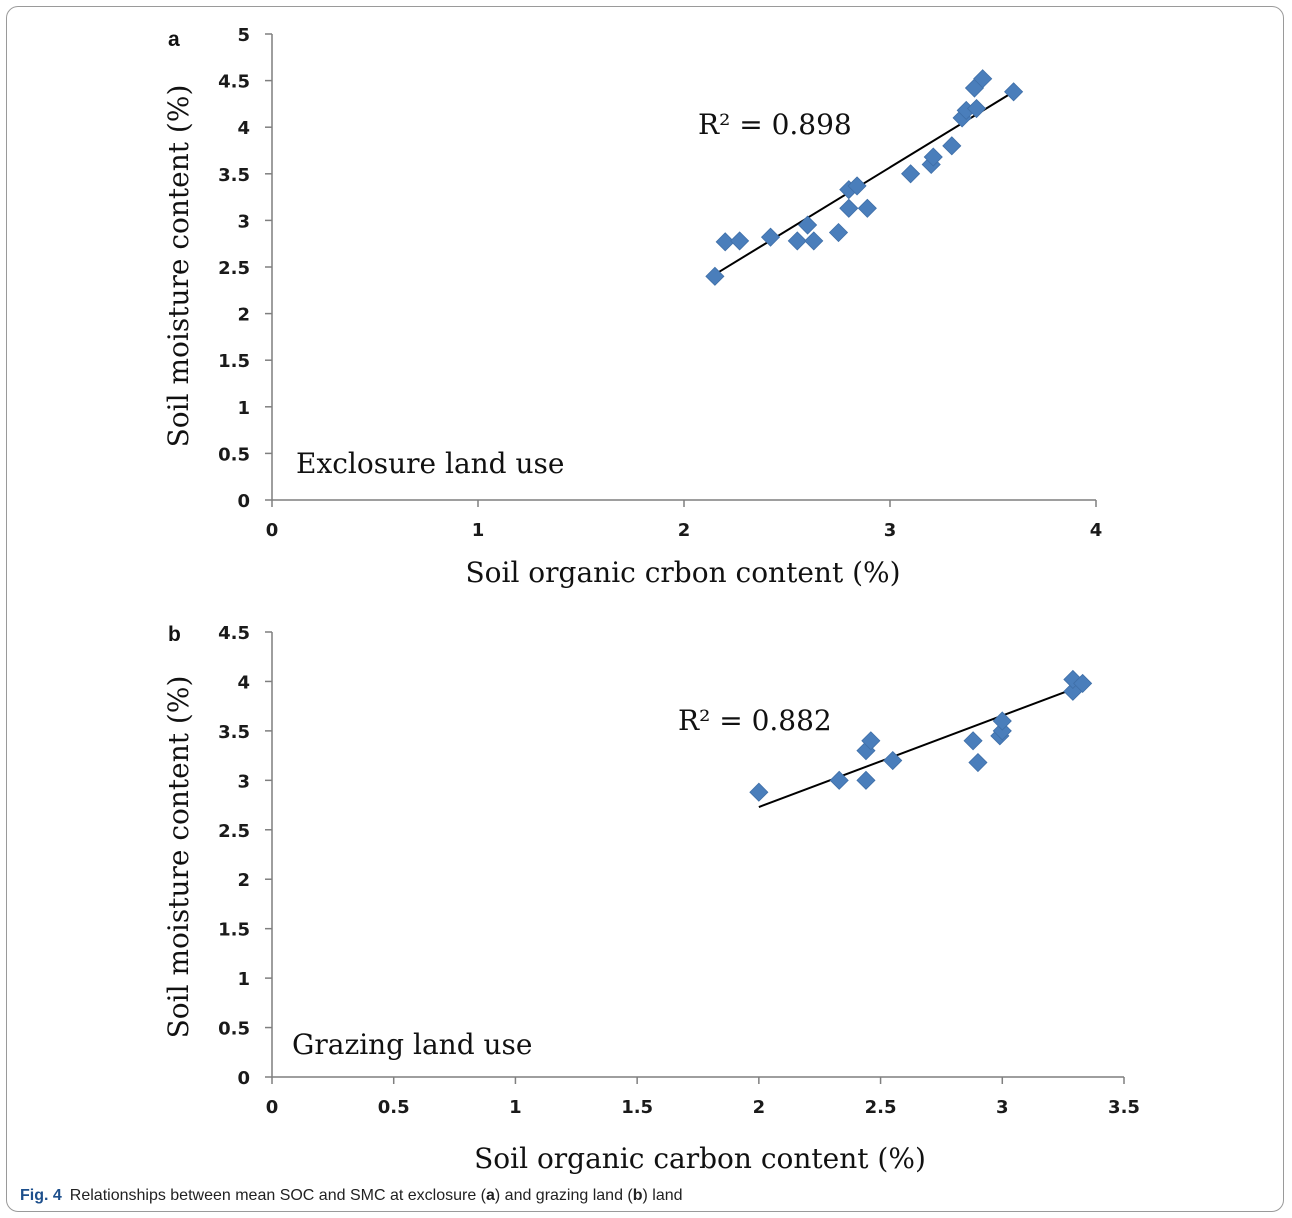 The height and width of the screenshot is (1218, 1292). What do you see at coordinates (682, 572) in the screenshot?
I see `x-axis-label-a: Soil organic crbon content (%)` at bounding box center [682, 572].